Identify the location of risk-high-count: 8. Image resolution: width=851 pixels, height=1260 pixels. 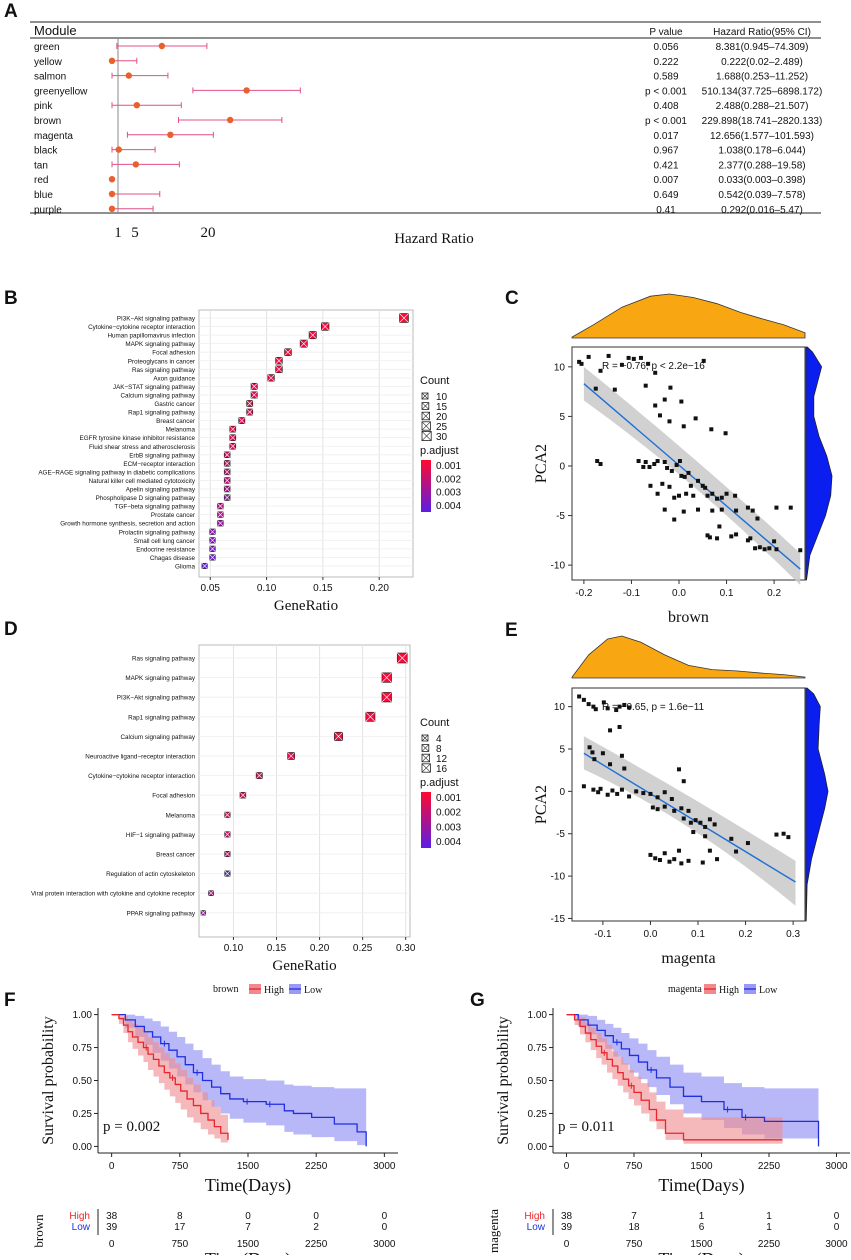
(180, 1216).